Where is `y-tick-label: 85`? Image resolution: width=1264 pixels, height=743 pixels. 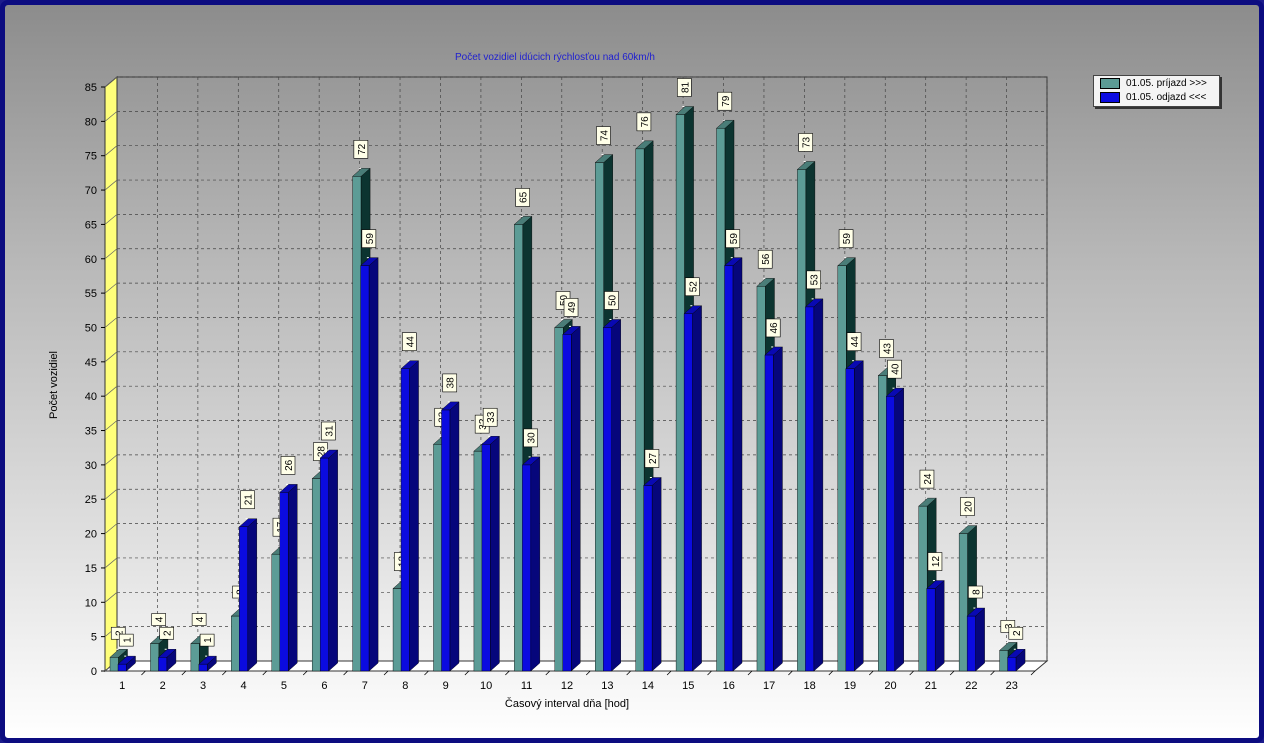
y-tick-label: 85 is located at coordinates (91, 88).